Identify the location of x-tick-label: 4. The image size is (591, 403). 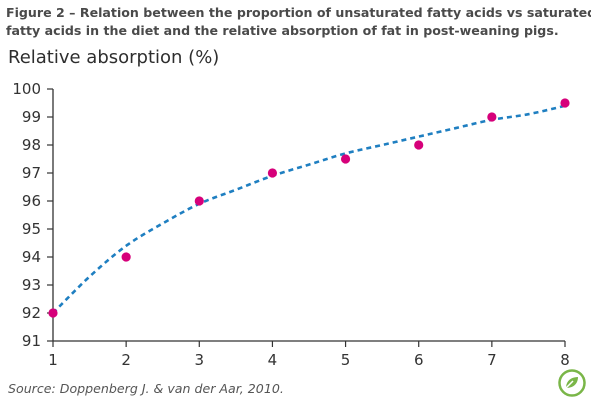
(273, 360).